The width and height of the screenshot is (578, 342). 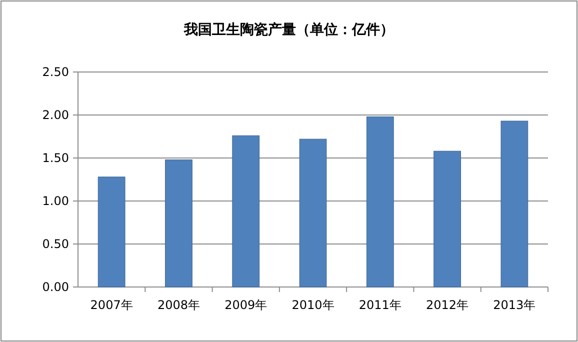 I want to click on y-tick-label: 2.50, so click(x=55, y=72).